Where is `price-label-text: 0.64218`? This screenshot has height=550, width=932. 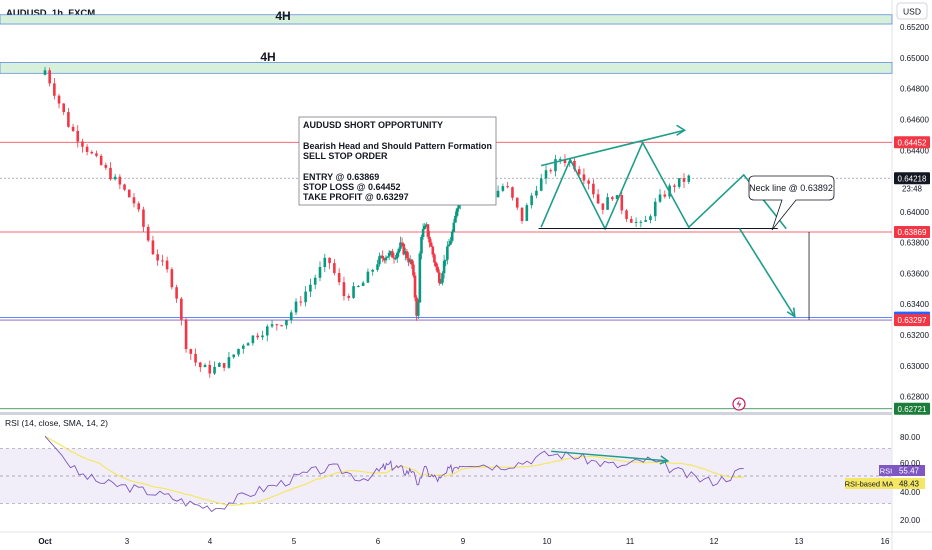
price-label-text: 0.64218 is located at coordinates (912, 178).